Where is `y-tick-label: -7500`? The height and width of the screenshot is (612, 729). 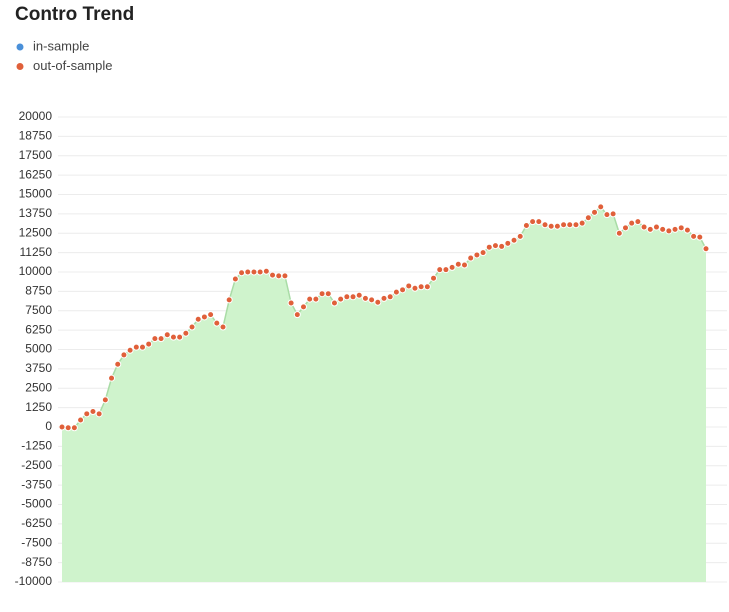
y-tick-label: -7500 is located at coordinates (36, 542).